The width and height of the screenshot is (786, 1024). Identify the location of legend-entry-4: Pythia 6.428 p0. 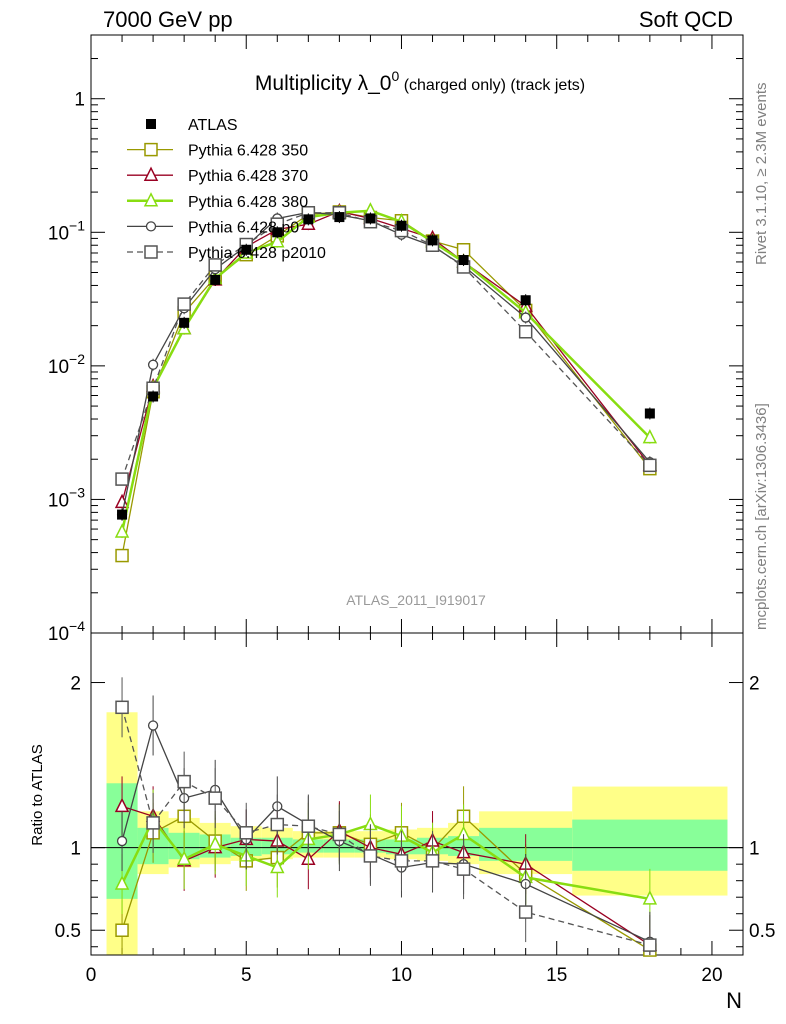
(213, 227).